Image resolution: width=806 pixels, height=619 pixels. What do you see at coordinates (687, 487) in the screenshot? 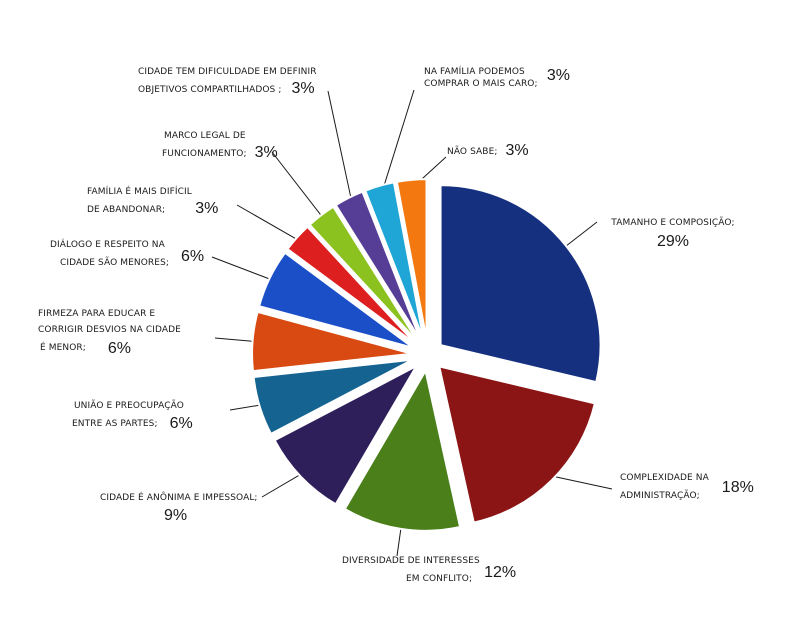
I see `label-complexidade: COMPLEXIDADE NA ADMINISTRAÇÃO; 18%` at bounding box center [687, 487].